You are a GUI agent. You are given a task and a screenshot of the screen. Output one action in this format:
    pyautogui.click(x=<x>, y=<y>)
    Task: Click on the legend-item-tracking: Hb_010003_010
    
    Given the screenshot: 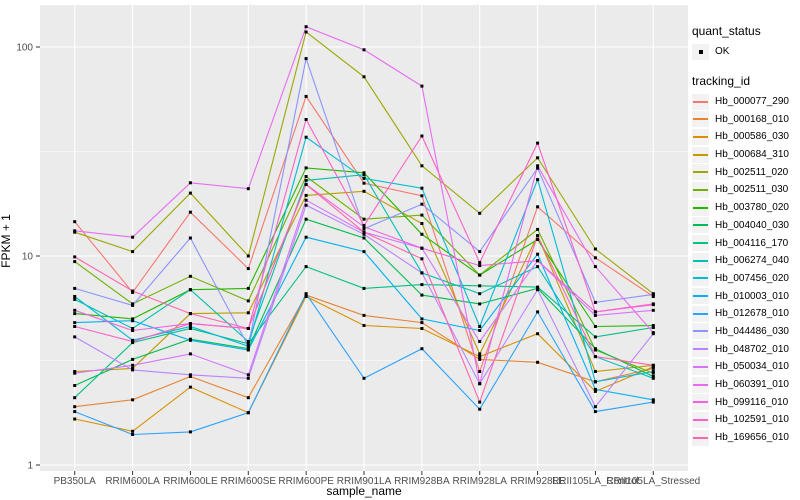 What is the action you would take?
    pyautogui.click(x=745, y=296)
    